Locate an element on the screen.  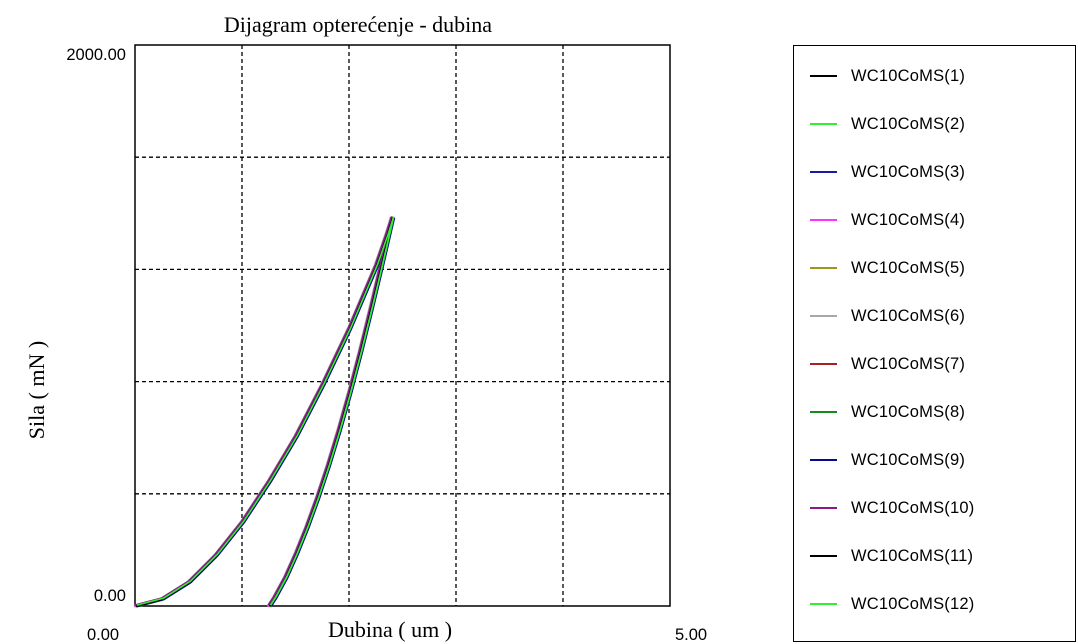
legend-label: WC10CoMS(6) is located at coordinates (908, 315).